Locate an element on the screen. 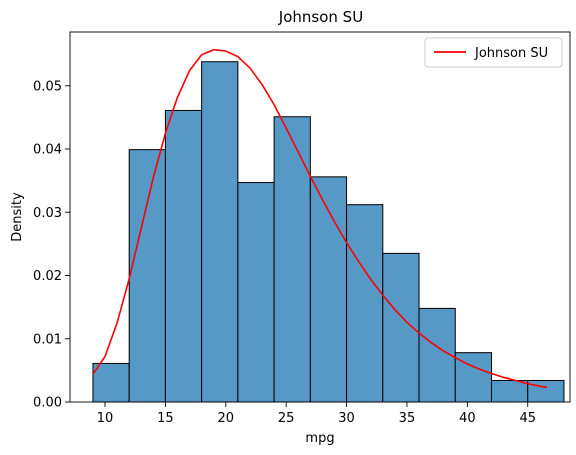  x-tick-label: 10 is located at coordinates (105, 418).